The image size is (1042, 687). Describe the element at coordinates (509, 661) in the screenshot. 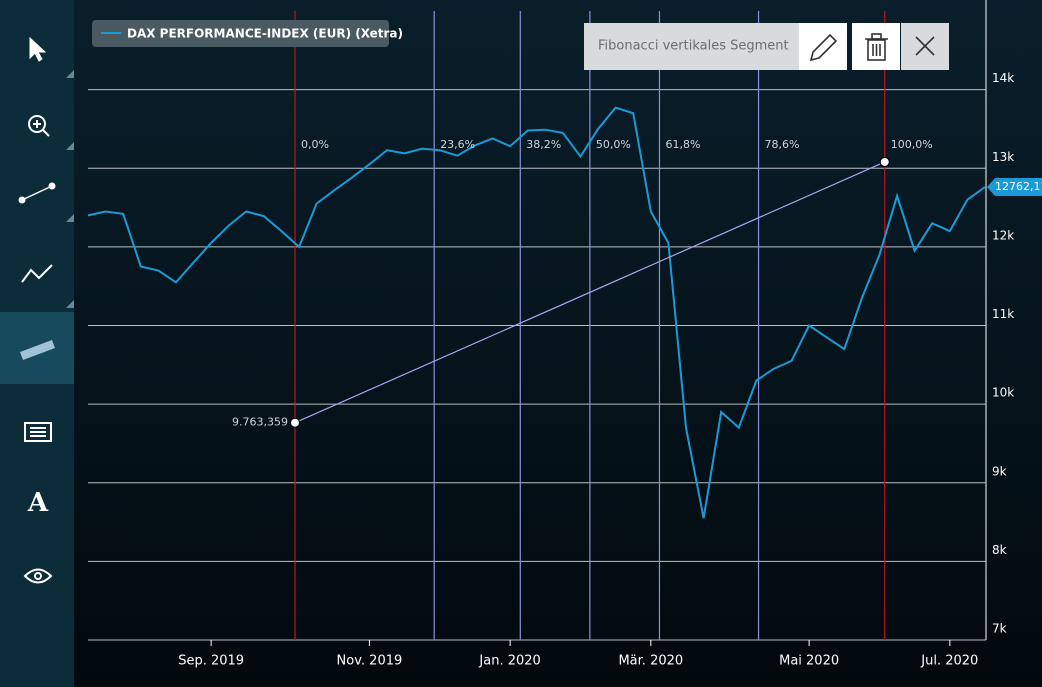

I see `x-tick-label: Jan. 2020` at that location.